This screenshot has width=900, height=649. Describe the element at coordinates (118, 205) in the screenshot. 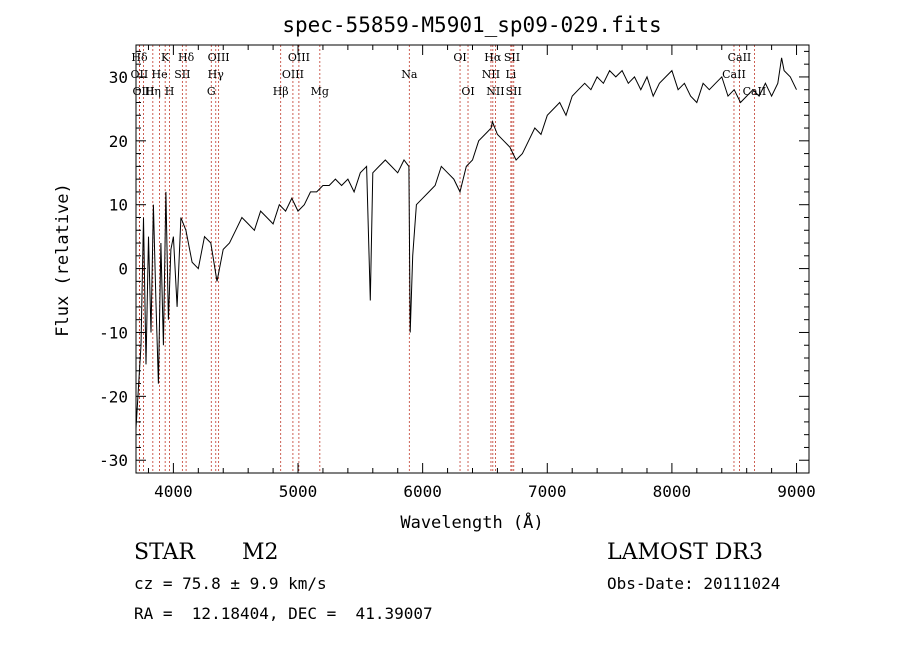

I see `y-tick-label: 10` at that location.